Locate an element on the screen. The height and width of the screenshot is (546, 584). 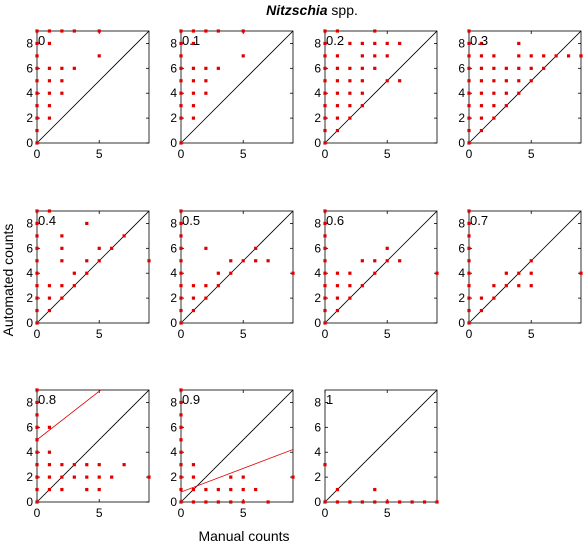
panel-3: 0 2 4 6 8 0 5 0.2 is located at coordinates (376, 95).